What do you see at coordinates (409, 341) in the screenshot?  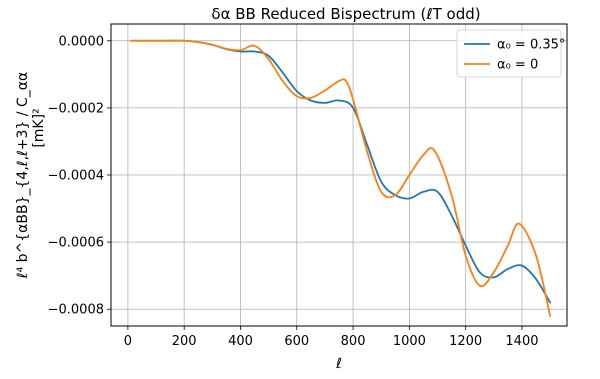 I see `x-tick-label: 1000` at bounding box center [409, 341].